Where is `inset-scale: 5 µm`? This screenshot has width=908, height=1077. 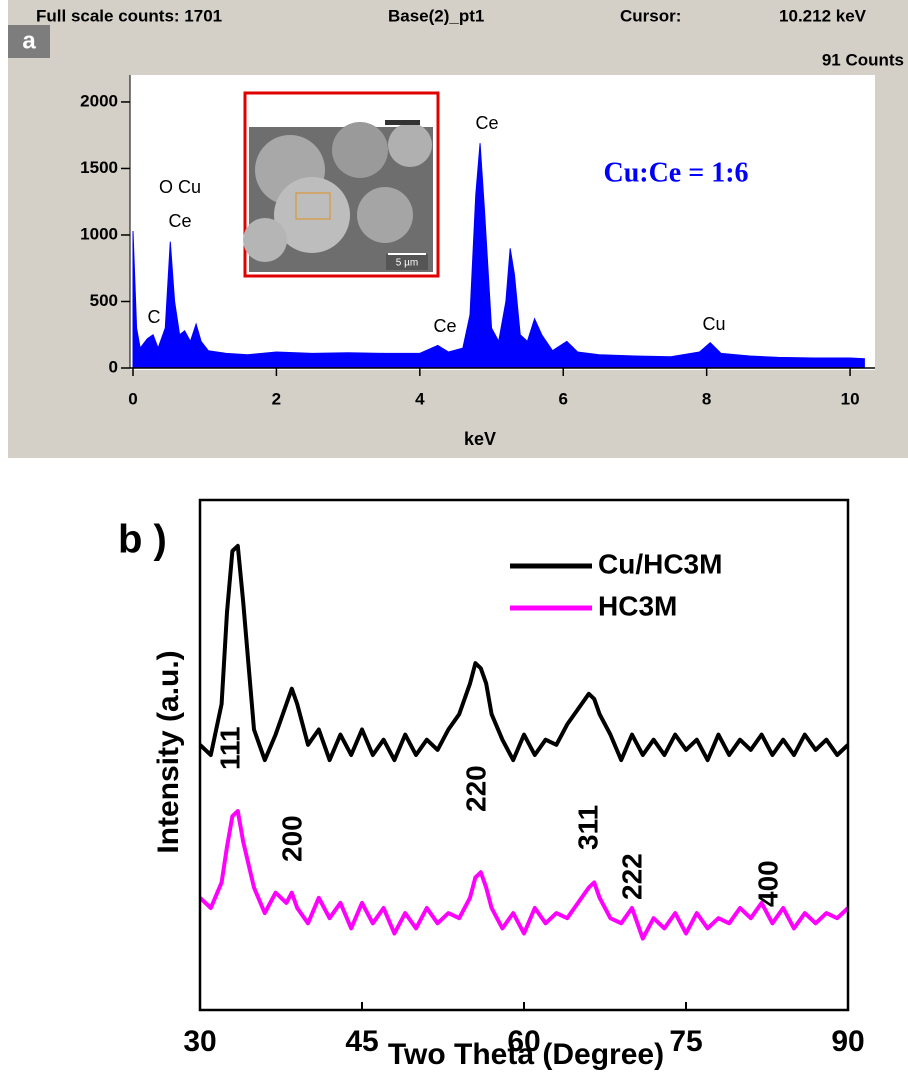
inset-scale: 5 µm is located at coordinates (407, 263).